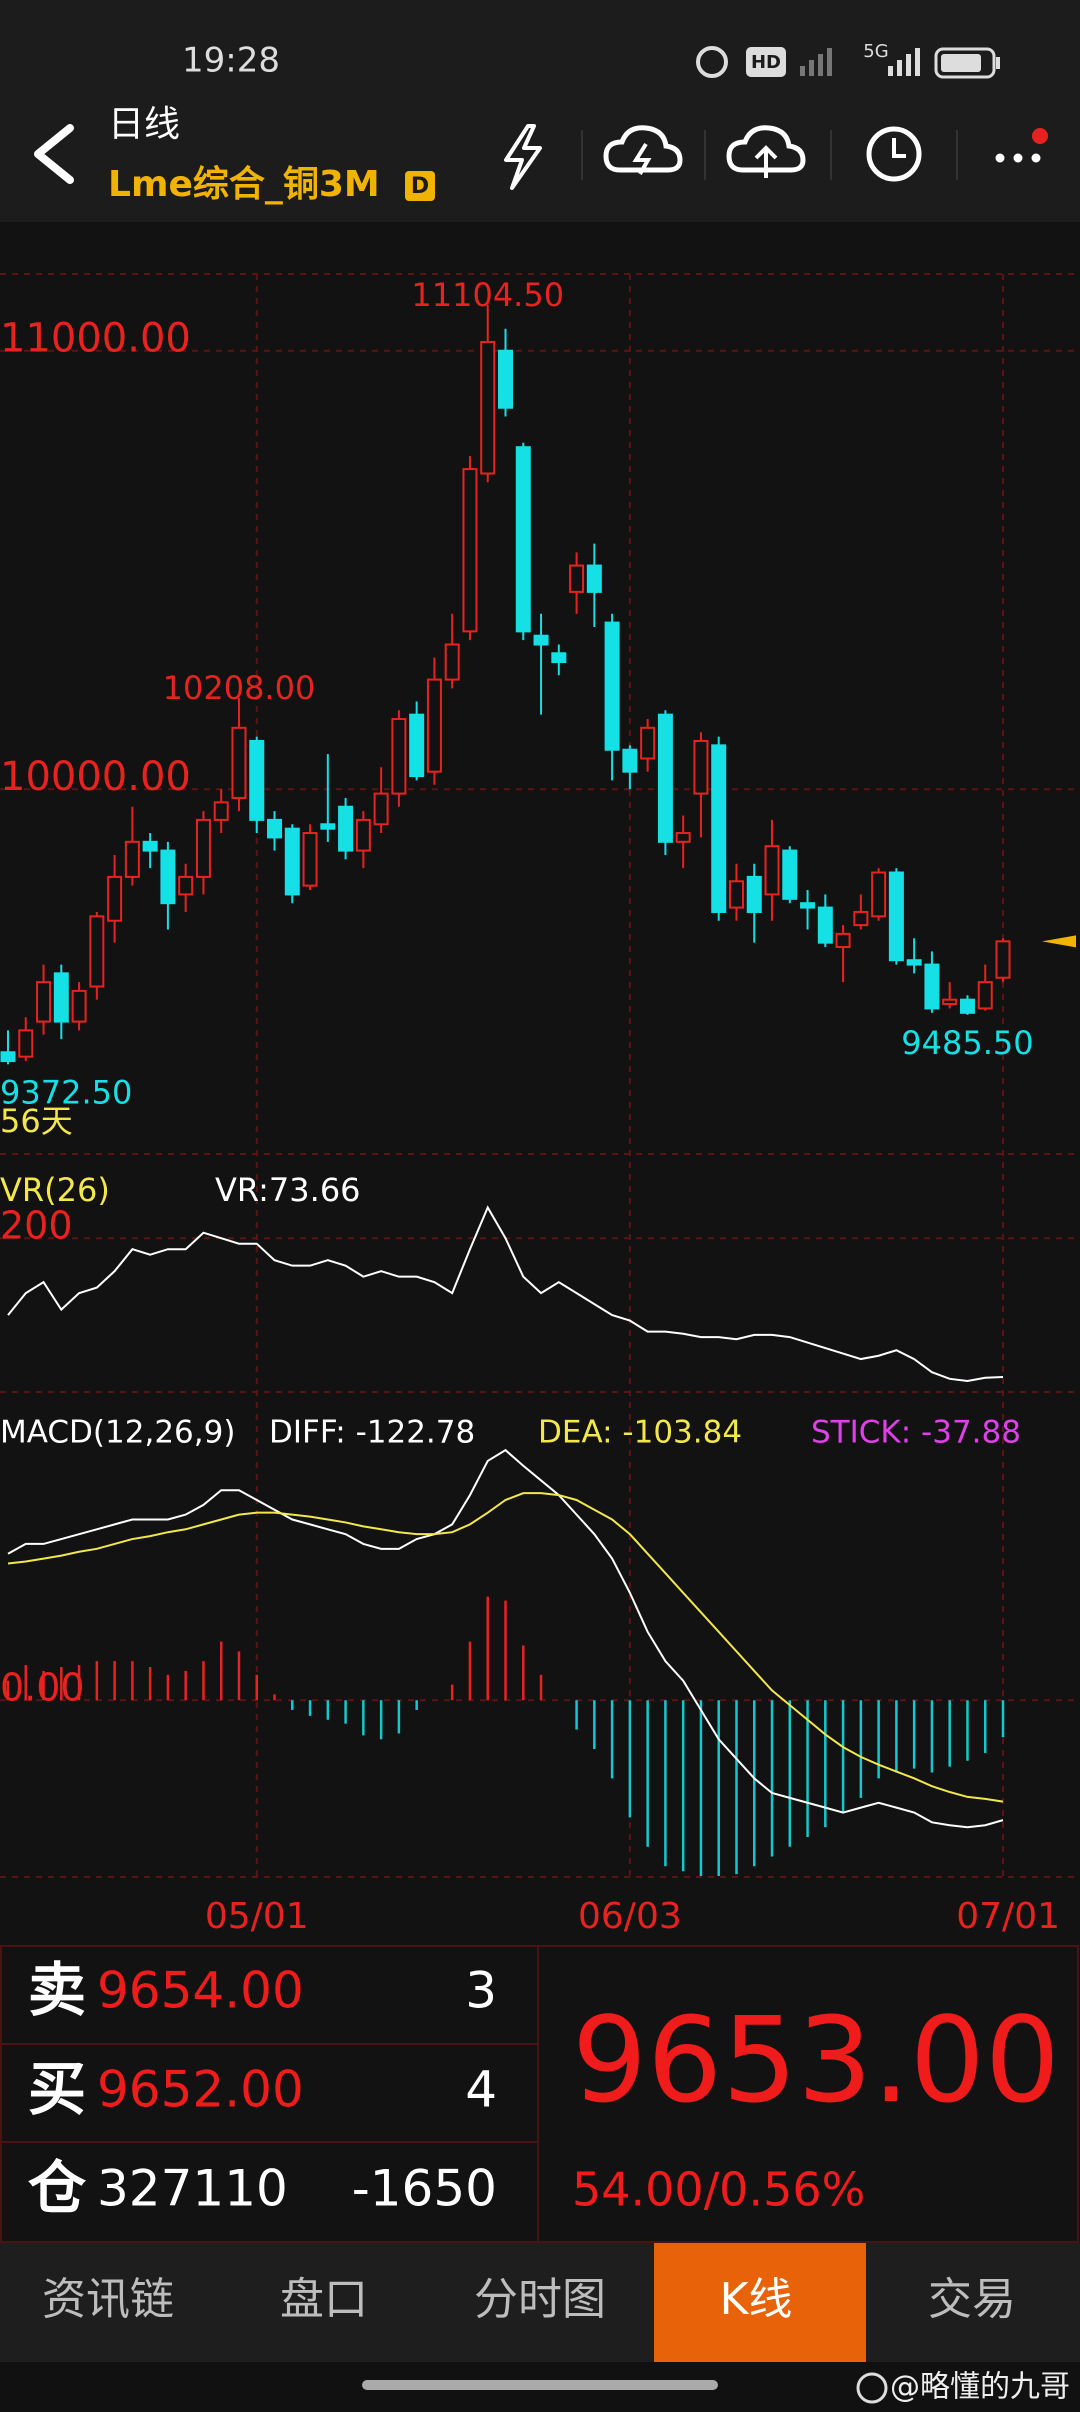  Describe the element at coordinates (55, 1190) in the screenshot. I see `indicator-title: VR(26)` at that location.